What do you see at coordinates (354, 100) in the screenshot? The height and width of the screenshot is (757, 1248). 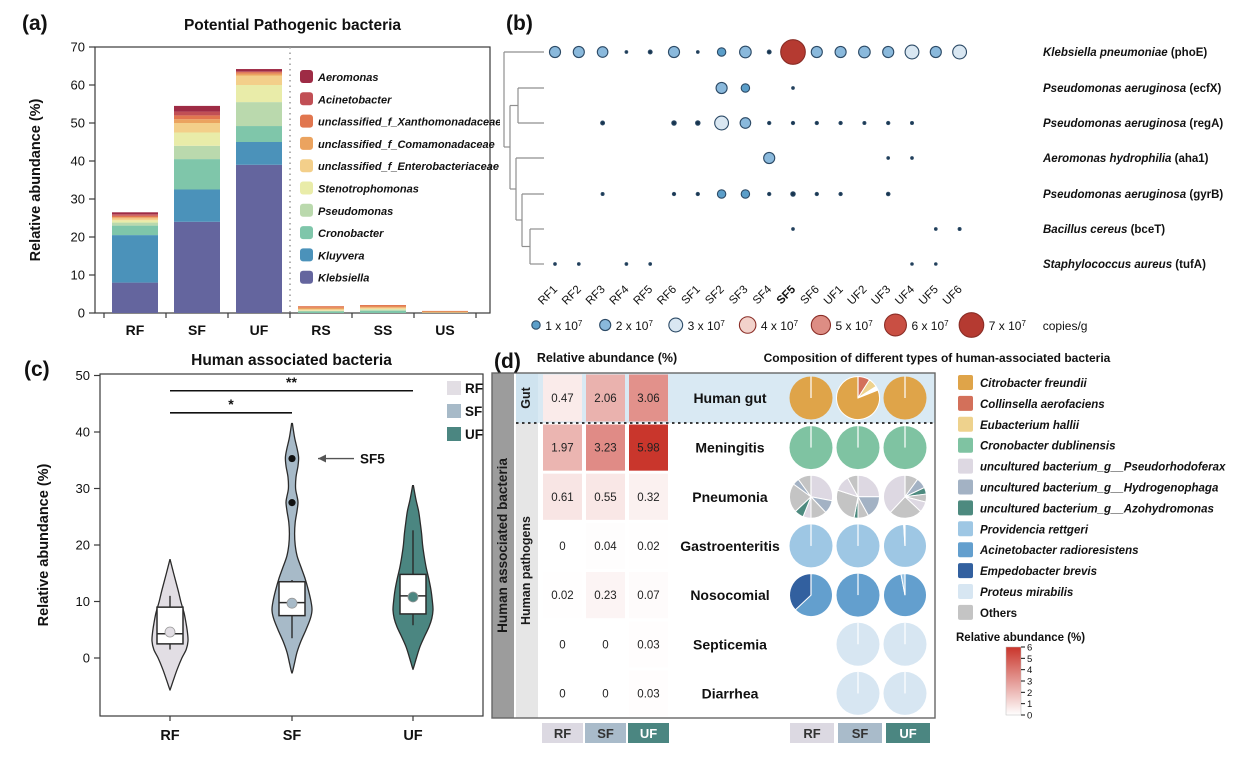 I see `legend-label: Acinetobacter` at bounding box center [354, 100].